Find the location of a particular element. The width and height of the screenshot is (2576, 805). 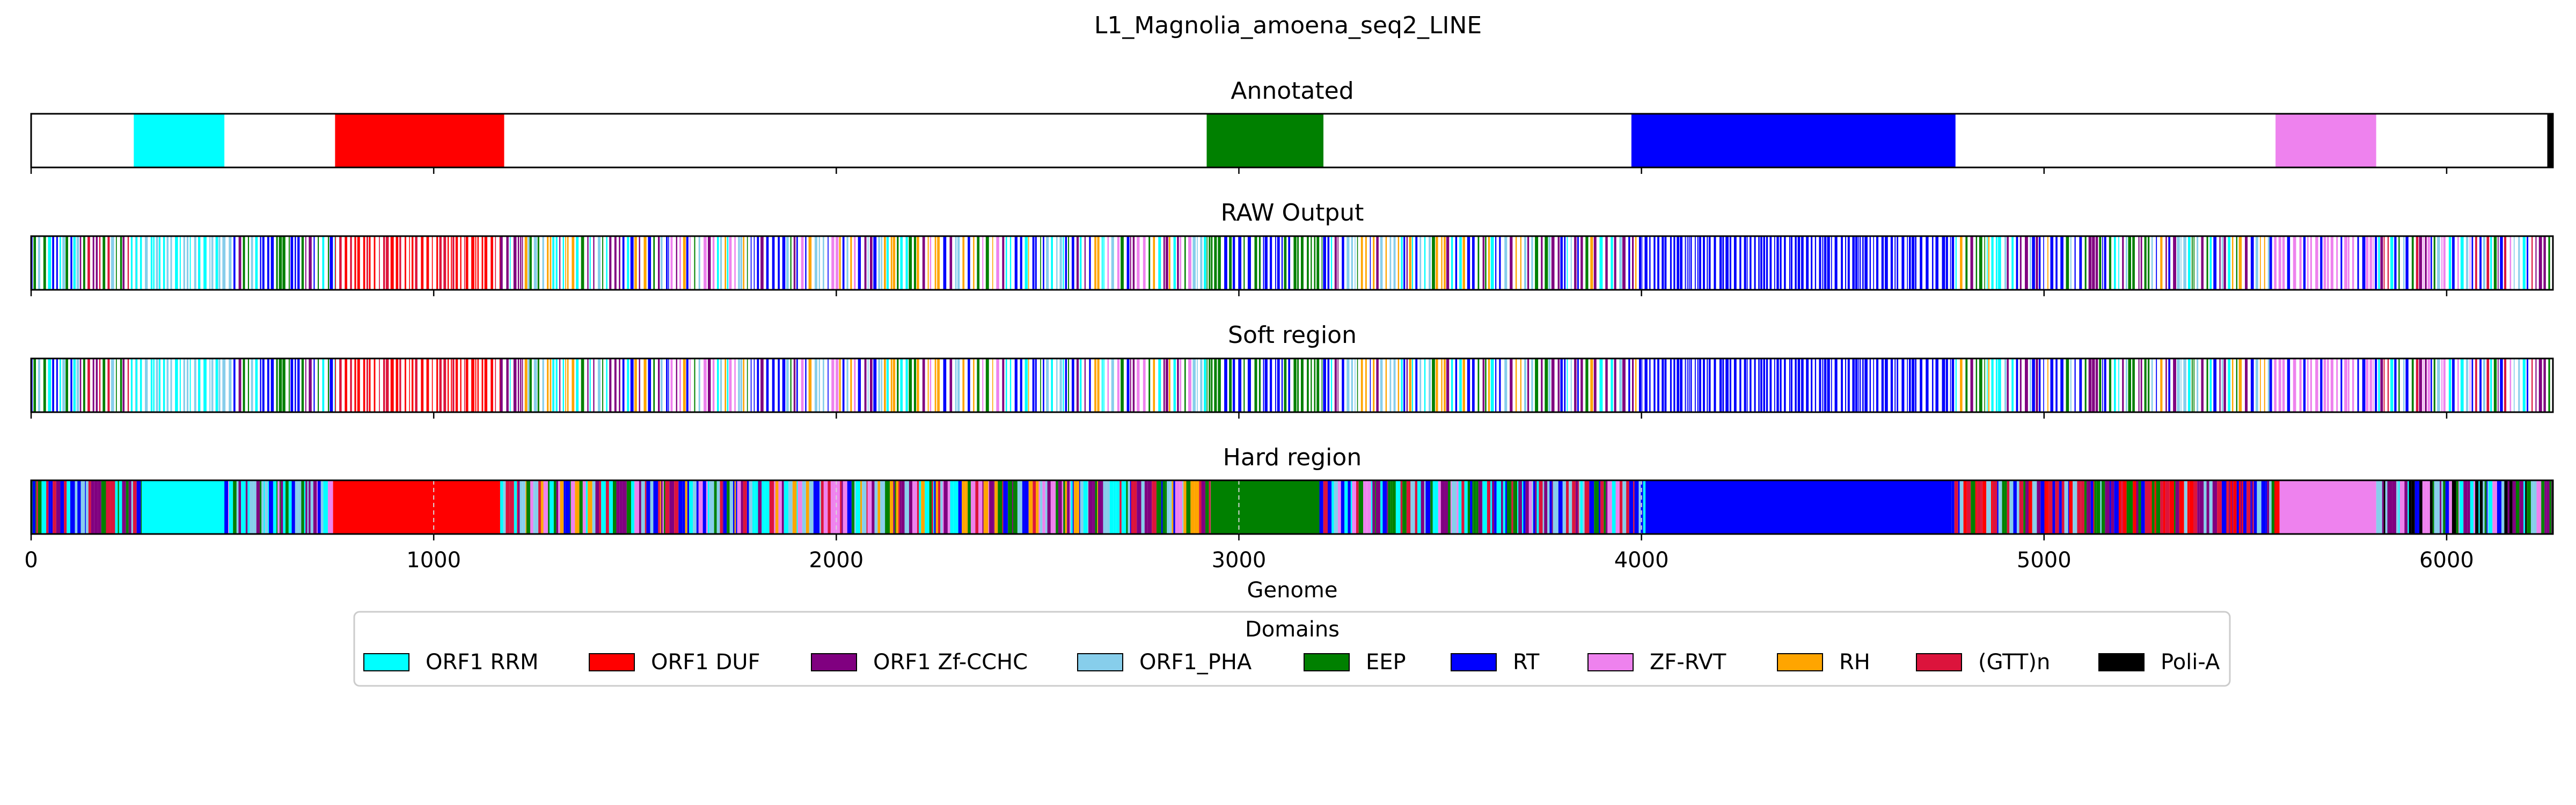

legend-label: (GTT)n is located at coordinates (2014, 662).